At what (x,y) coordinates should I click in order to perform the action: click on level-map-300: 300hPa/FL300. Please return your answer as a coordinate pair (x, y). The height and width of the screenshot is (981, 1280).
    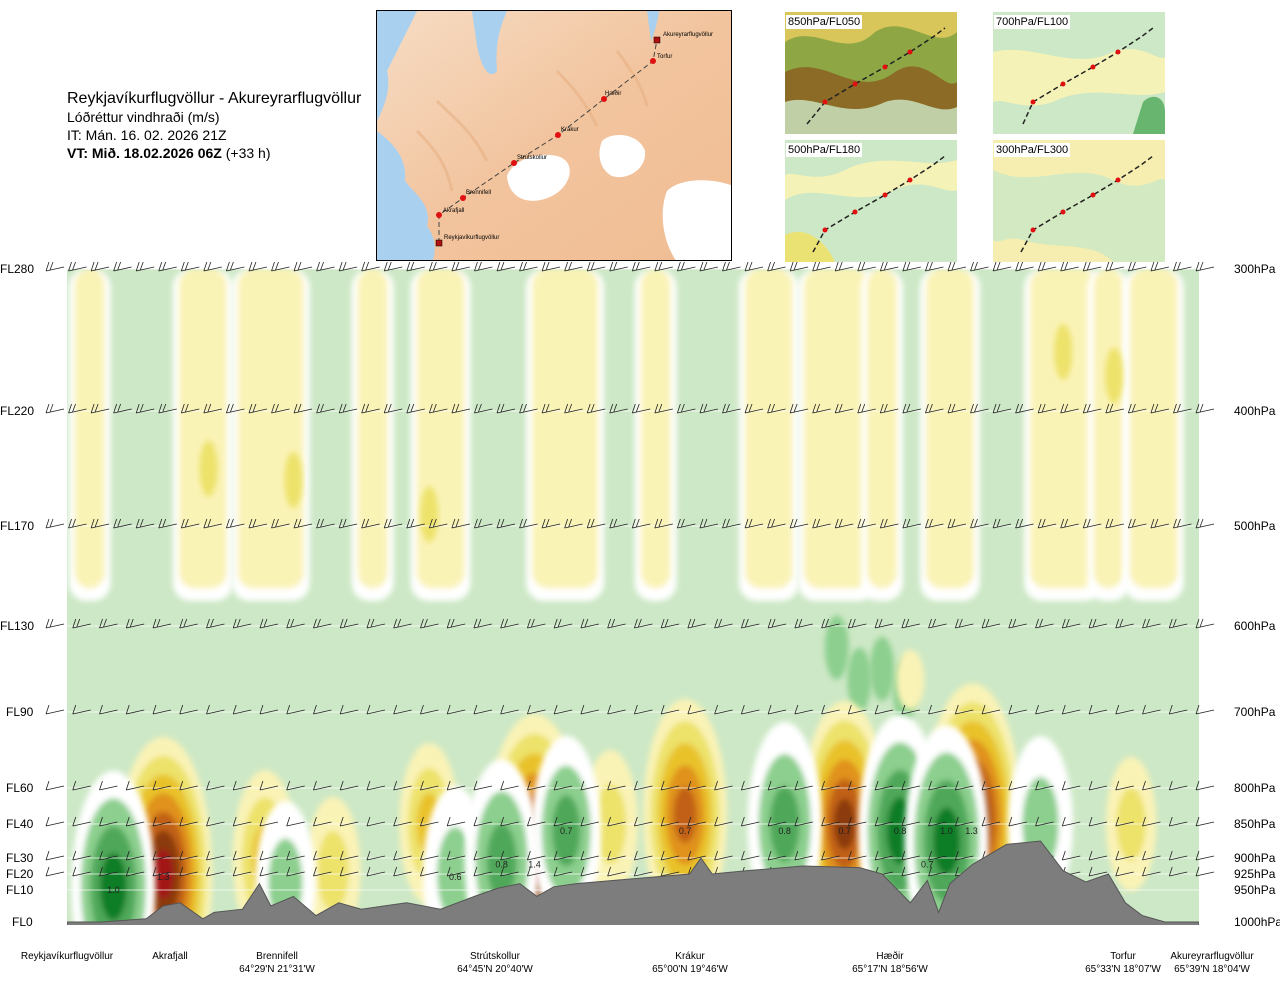
    Looking at the image, I should click on (1079, 201).